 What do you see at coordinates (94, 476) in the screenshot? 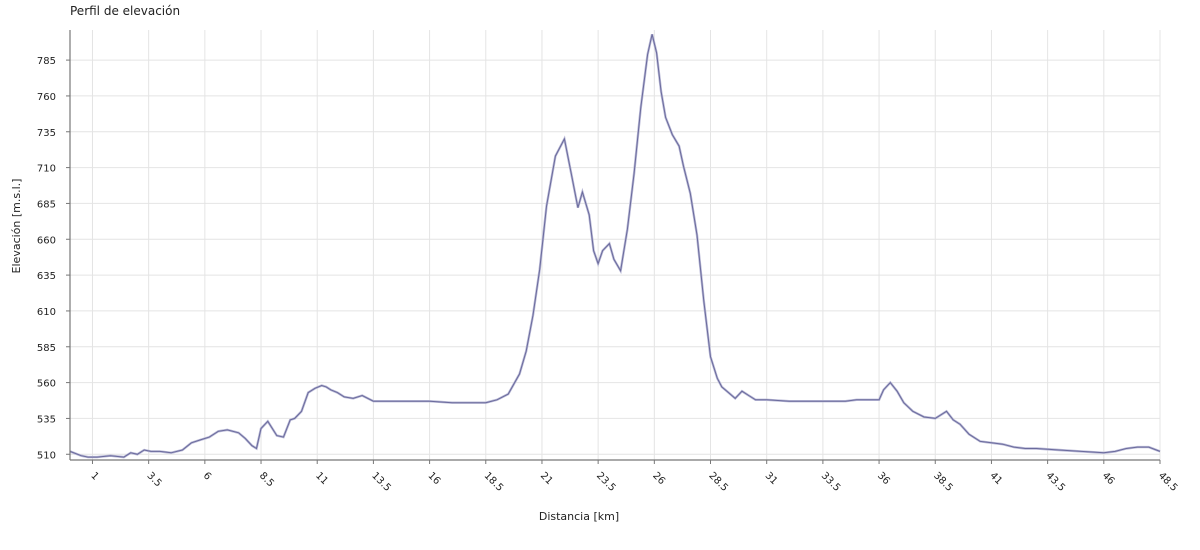
I see `x-tick-label: 1` at bounding box center [94, 476].